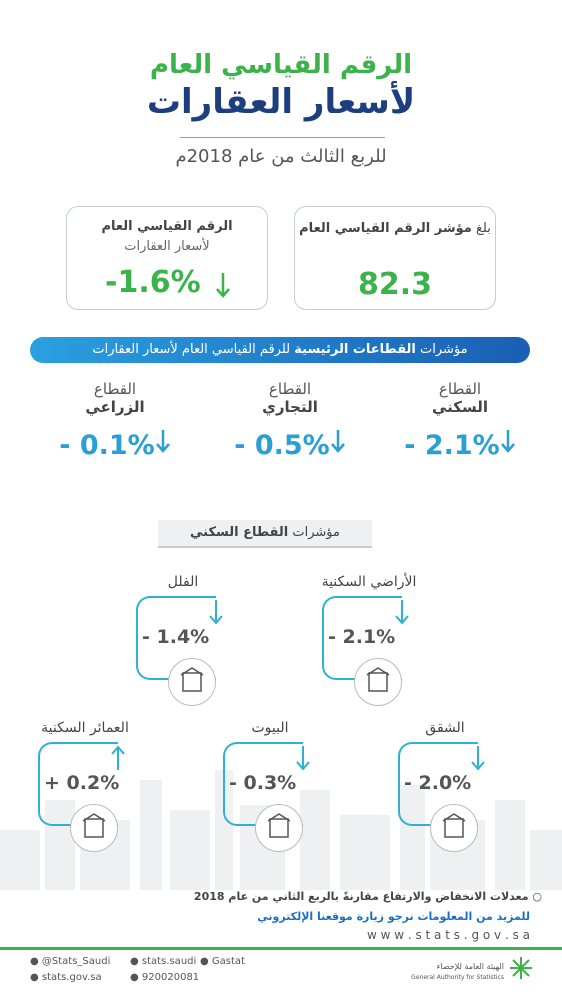 Image resolution: width=562 pixels, height=1000 pixels. I want to click on item-value: - 1.4%, so click(176, 637).